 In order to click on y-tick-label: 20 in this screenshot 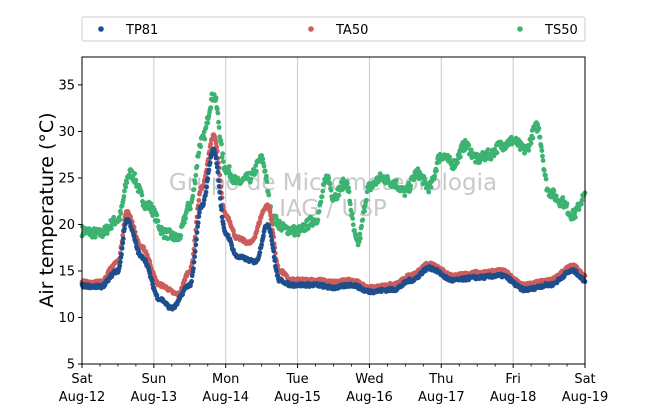, I will do `click(66, 225)`.